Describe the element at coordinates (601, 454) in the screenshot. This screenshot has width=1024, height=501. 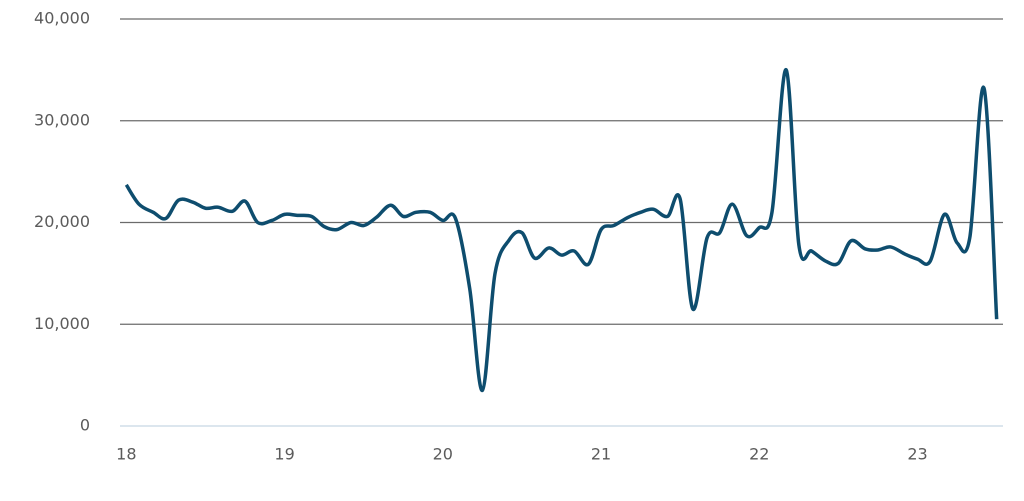
I see `x-tick-label: 21` at that location.